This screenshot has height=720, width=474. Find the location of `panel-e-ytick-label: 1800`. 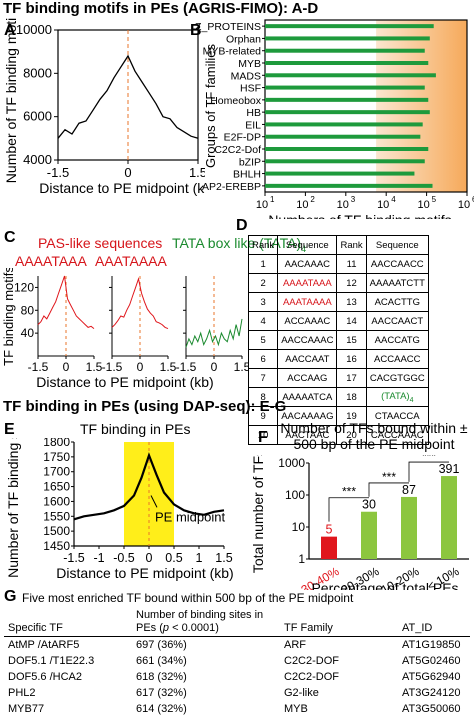

panel-e-ytick-label: 1800 is located at coordinates (56, 443).